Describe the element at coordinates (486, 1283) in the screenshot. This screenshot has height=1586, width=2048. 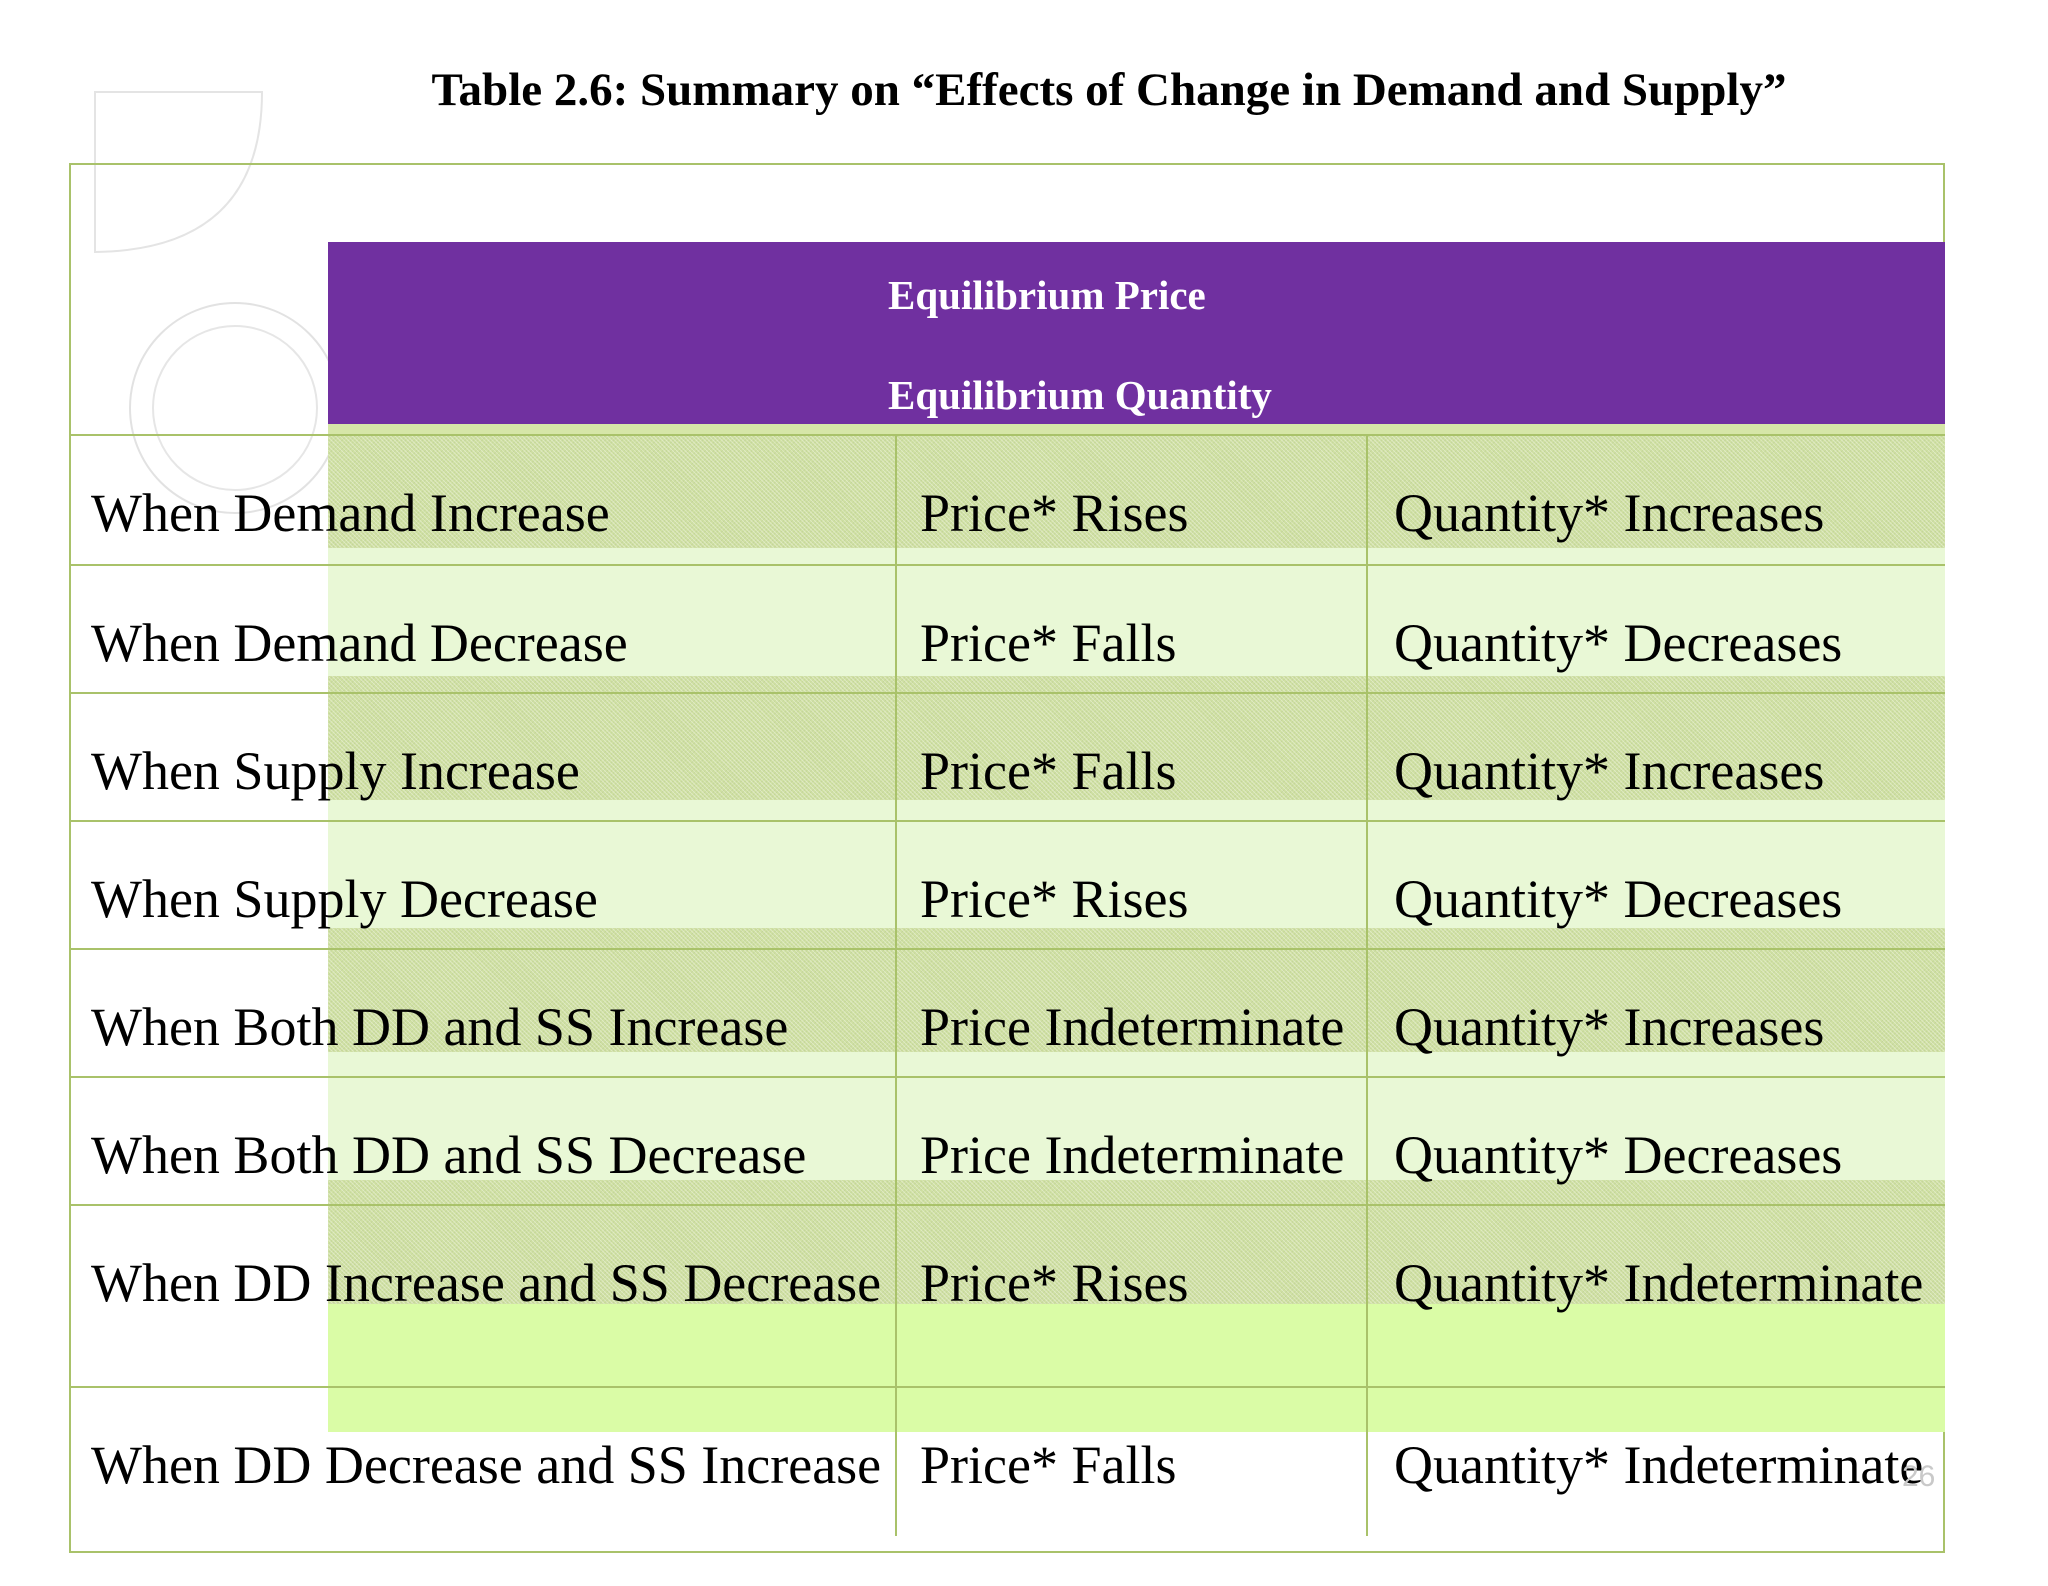
I see `cell-condition: When DD Increase and SS Decrease` at that location.